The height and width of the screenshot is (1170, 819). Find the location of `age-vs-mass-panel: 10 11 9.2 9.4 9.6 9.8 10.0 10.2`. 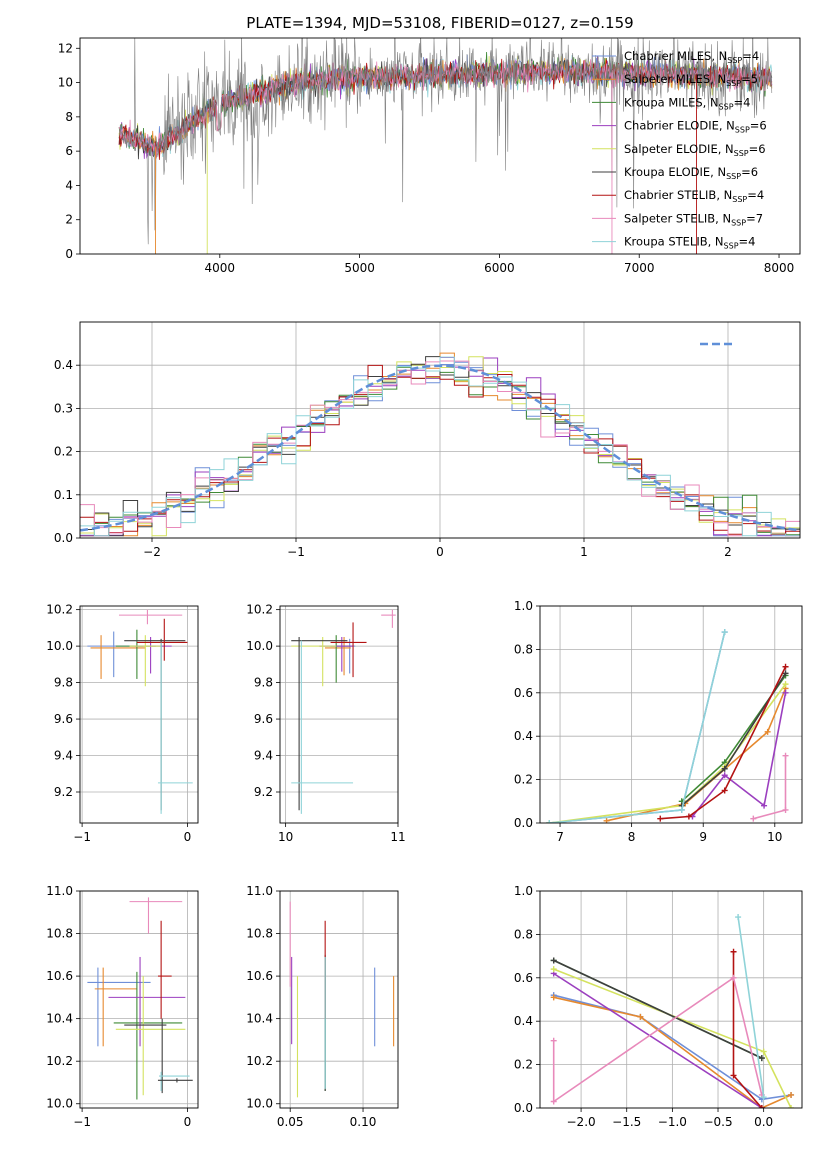

age-vs-mass-panel: 10 11 9.2 9.4 9.6 9.8 10.0 10.2 is located at coordinates (325, 723).